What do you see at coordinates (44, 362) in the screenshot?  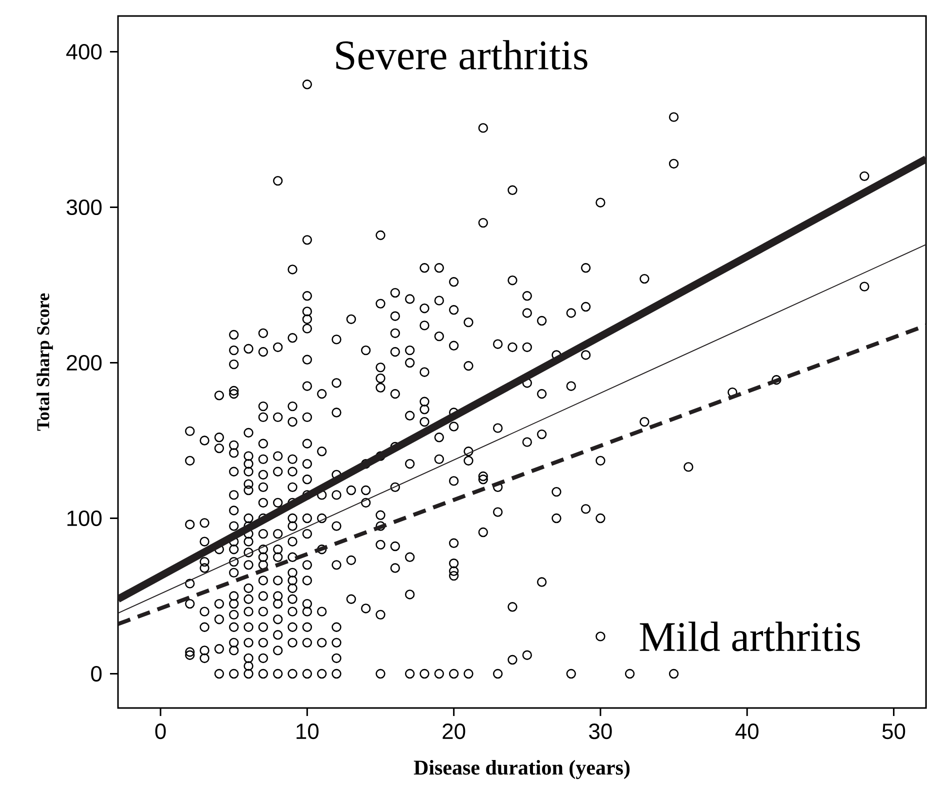 I see `y-axis-title: Total Sharp Score` at bounding box center [44, 362].